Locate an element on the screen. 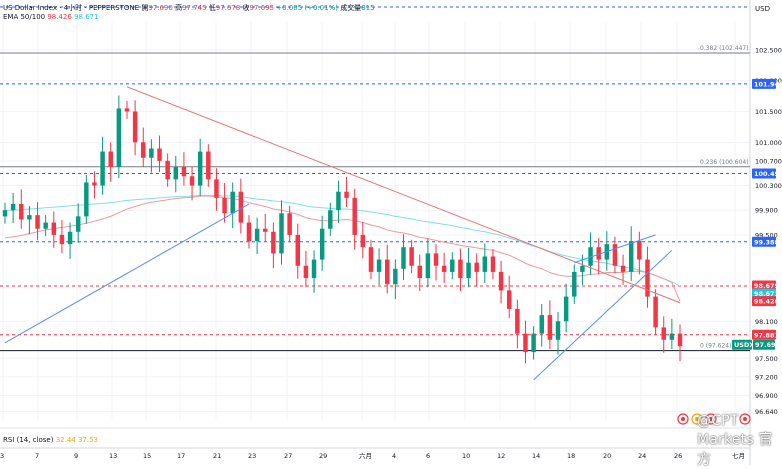 The width and height of the screenshot is (782, 469). rsi-legend: RSI (14, close) 32.44 37.53 is located at coordinates (50, 440).